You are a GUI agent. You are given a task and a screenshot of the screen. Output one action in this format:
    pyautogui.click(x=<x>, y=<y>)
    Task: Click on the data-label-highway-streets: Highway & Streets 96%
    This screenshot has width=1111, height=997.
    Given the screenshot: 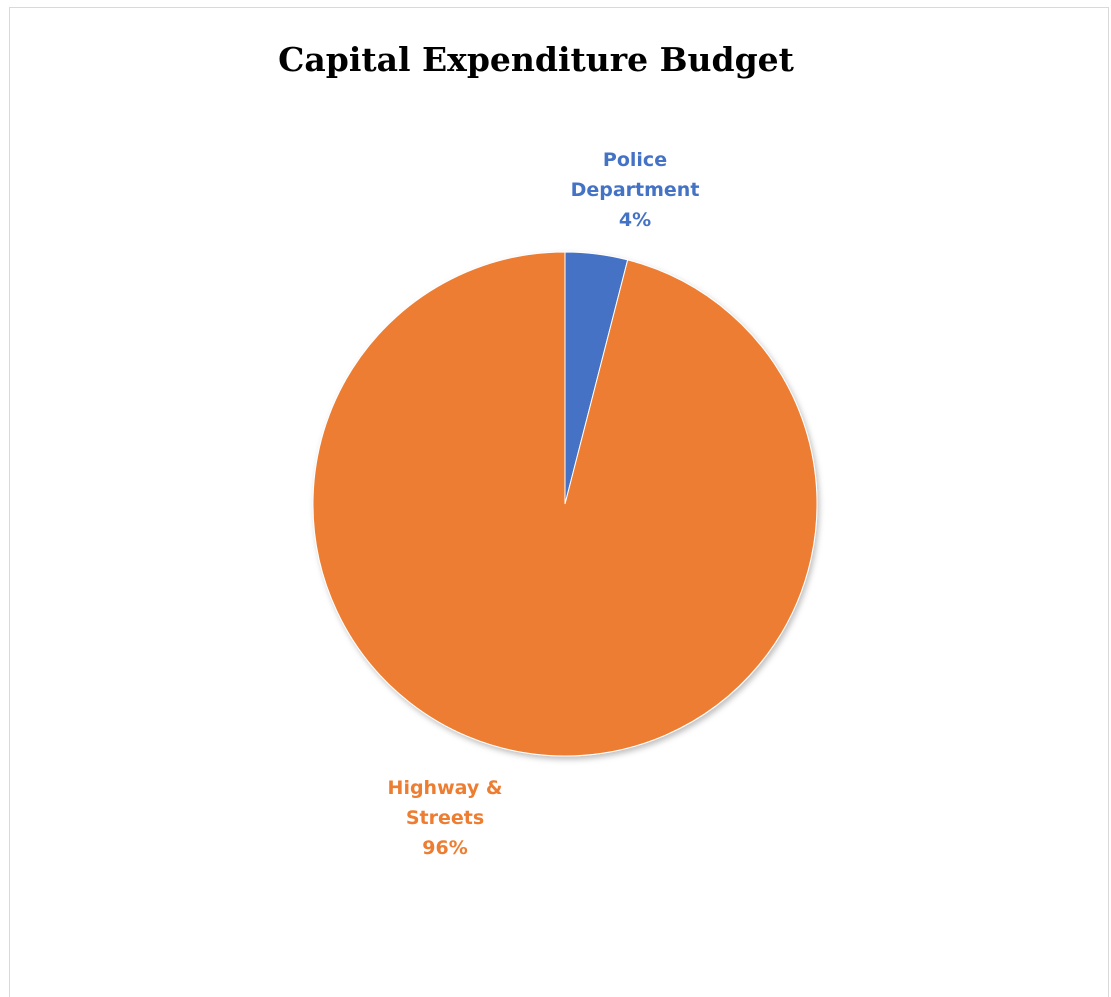 What is the action you would take?
    pyautogui.click(x=445, y=818)
    